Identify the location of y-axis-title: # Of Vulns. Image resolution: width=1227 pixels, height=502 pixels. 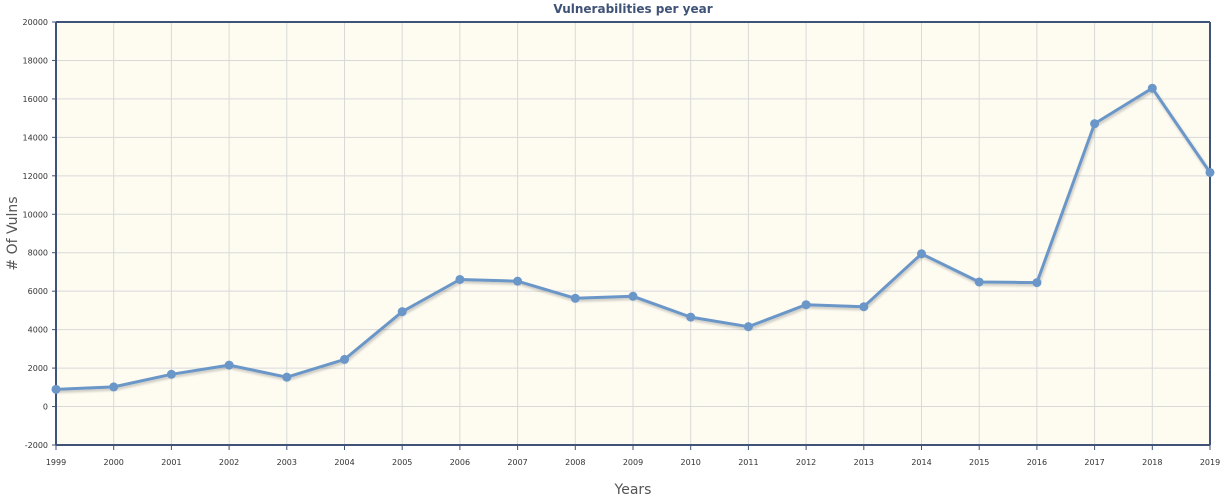
(13, 233).